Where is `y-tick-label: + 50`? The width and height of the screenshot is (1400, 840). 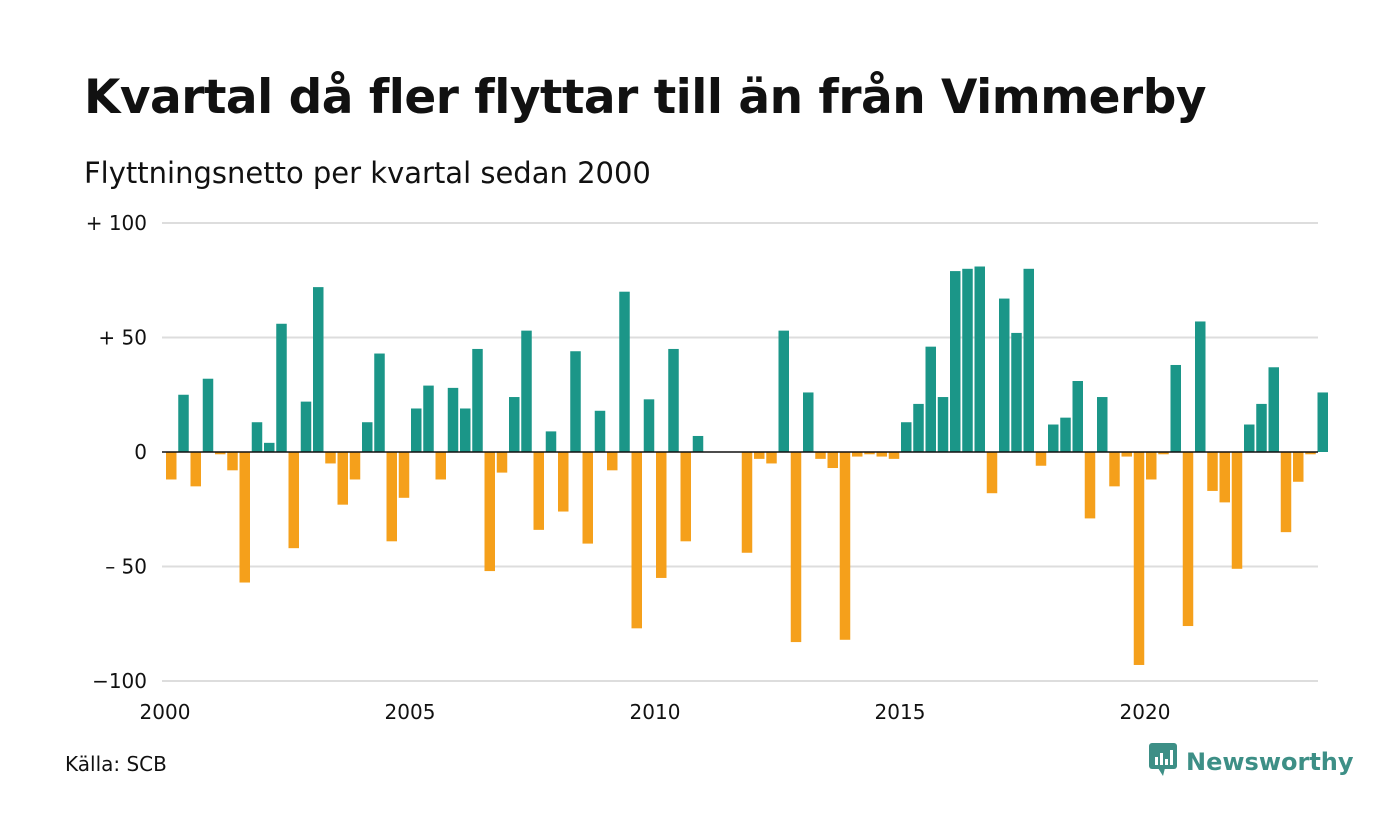
y-tick-label: + 50 is located at coordinates (122, 338).